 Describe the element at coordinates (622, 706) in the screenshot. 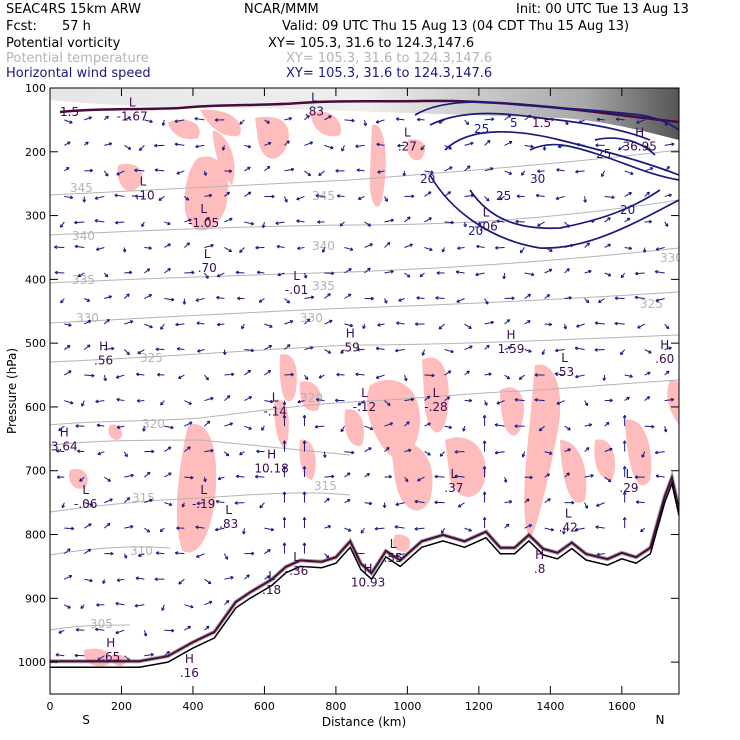

I see `x-tick-label: 1600` at that location.